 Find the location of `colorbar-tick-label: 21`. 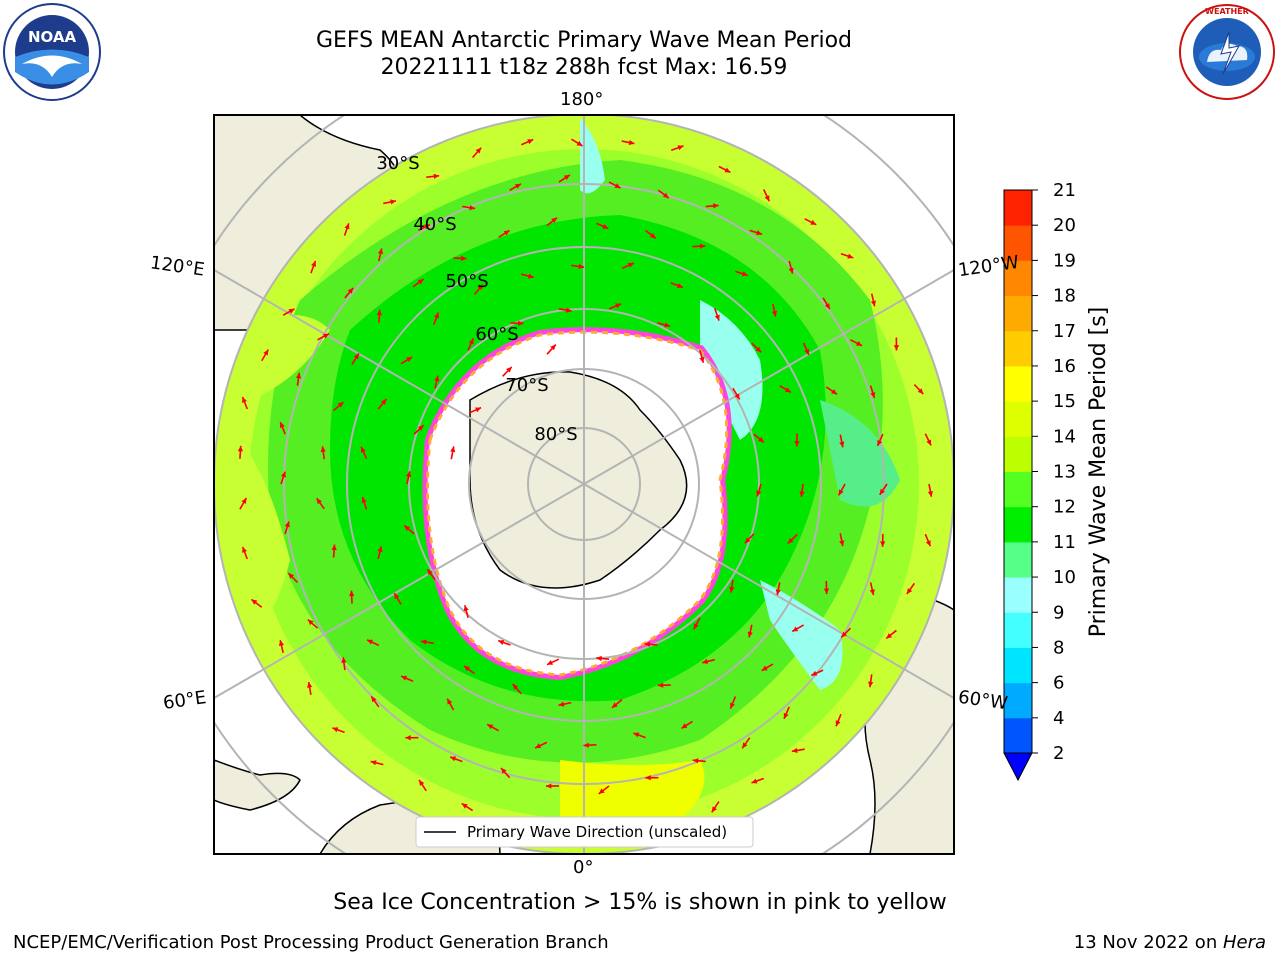

colorbar-tick-label: 21 is located at coordinates (1064, 190).